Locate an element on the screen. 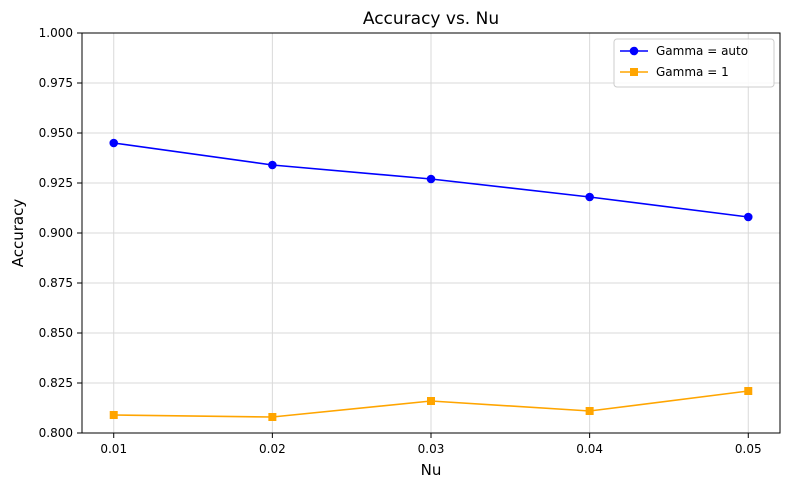 Image resolution: width=790 pixels, height=490 pixels. x-tick-label: 0.03 is located at coordinates (431, 449).